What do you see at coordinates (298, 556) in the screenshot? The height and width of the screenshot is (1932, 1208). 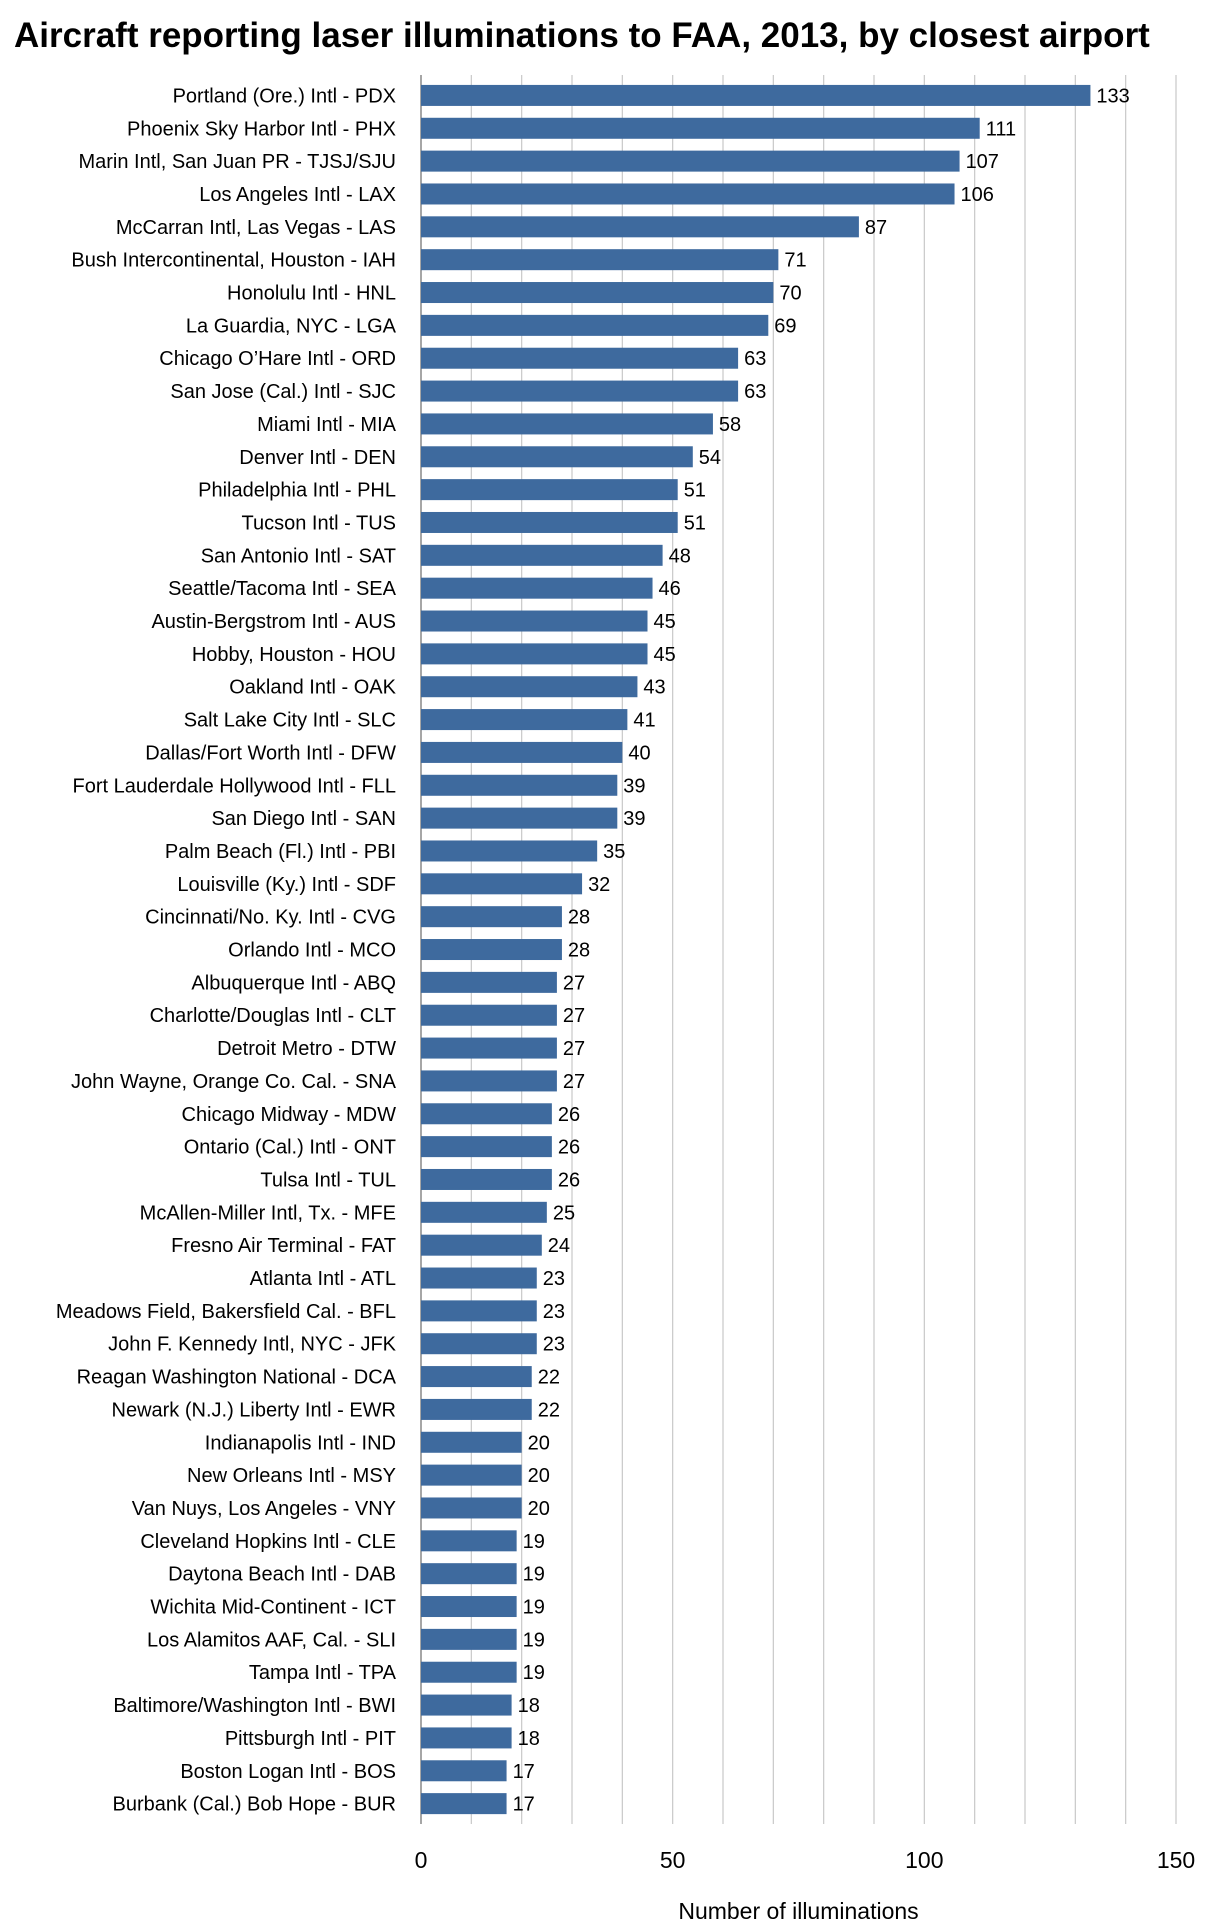 I see `category-label: San Antonio Intl - SAT` at bounding box center [298, 556].